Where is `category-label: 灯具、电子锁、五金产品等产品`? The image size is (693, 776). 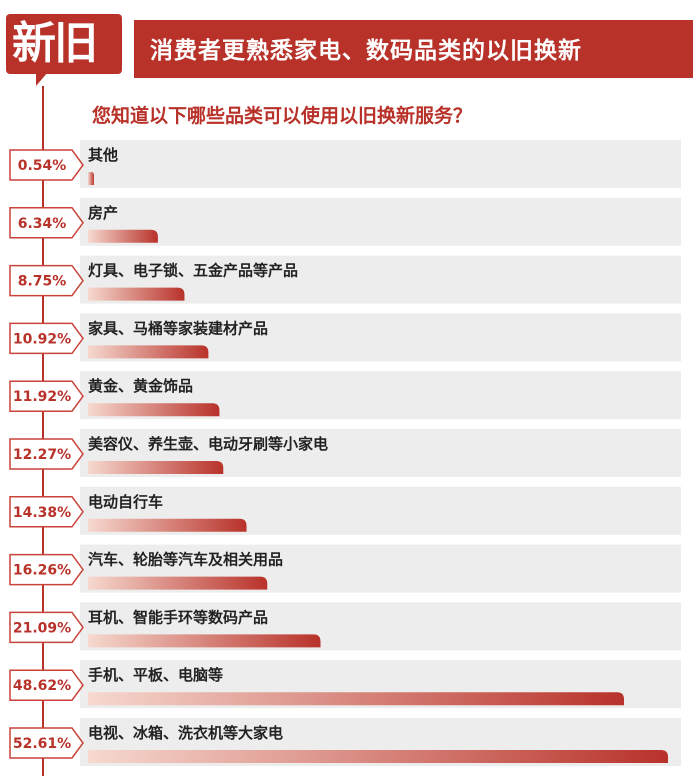
category-label: 灯具、电子锁、五金产品等产品 is located at coordinates (193, 271).